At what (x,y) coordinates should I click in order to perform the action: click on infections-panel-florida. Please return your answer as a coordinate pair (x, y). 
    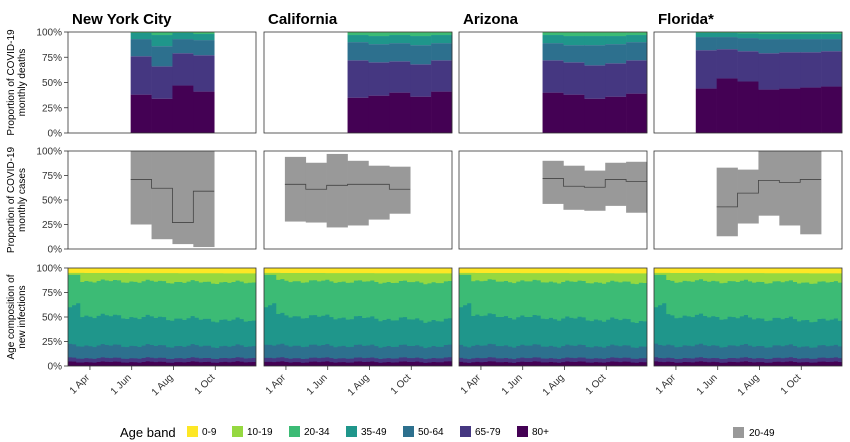
    Looking at the image, I should click on (748, 317).